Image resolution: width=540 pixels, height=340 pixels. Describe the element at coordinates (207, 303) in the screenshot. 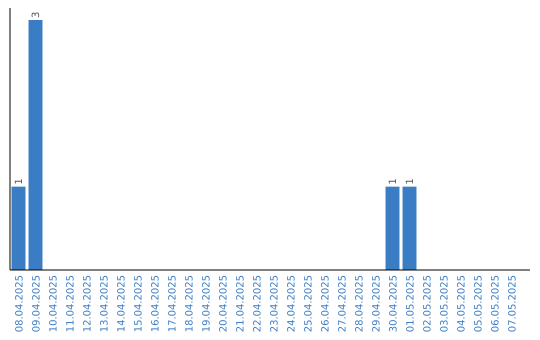

I see `x-tick-label: 19.04.2025` at that location.